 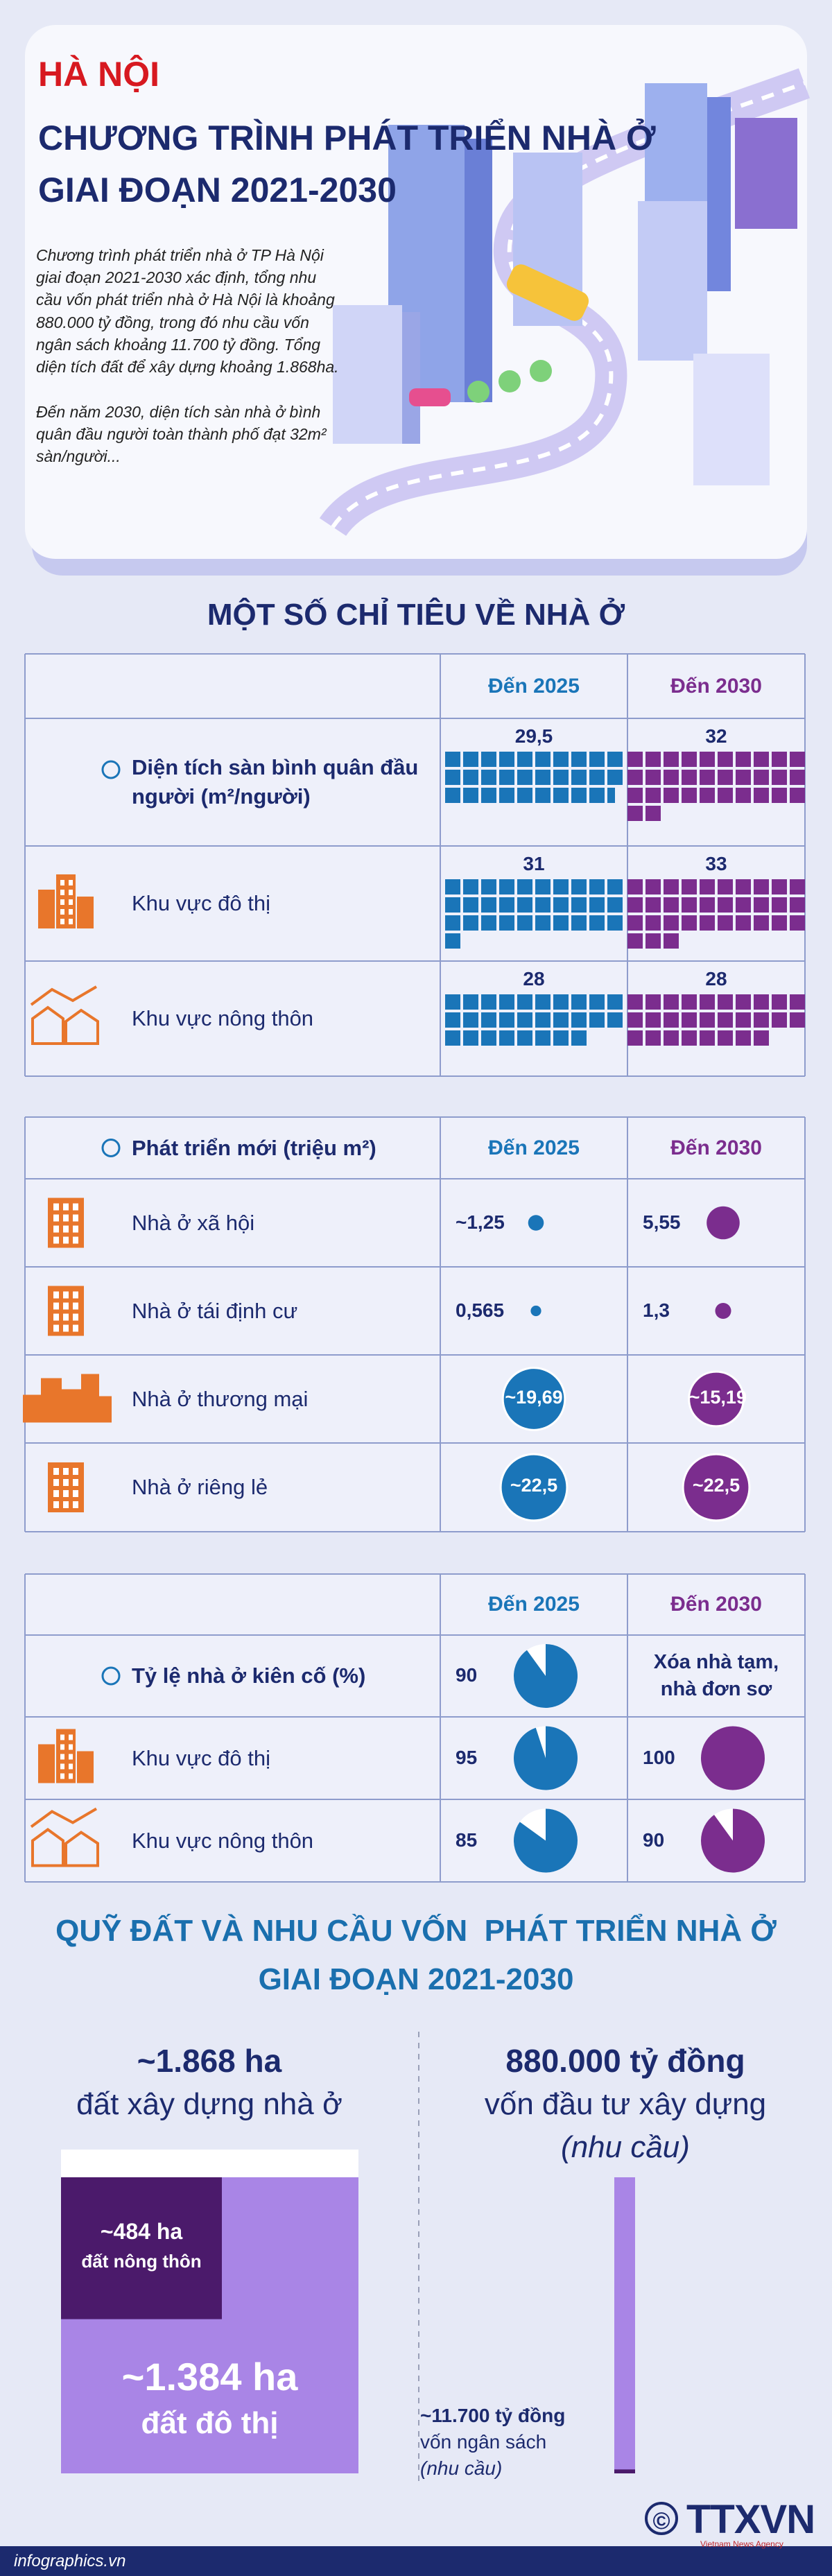 I want to click on value-label: ~19,69, so click(x=534, y=1397).